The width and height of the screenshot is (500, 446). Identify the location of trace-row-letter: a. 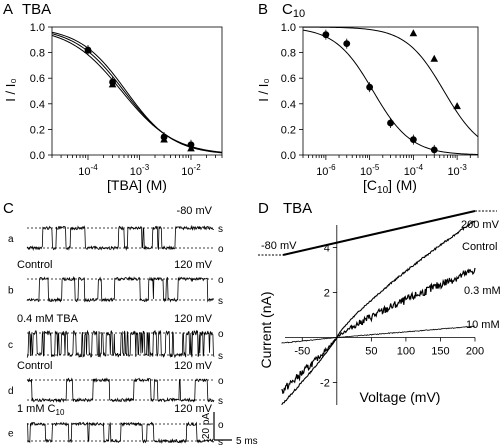
(11, 239).